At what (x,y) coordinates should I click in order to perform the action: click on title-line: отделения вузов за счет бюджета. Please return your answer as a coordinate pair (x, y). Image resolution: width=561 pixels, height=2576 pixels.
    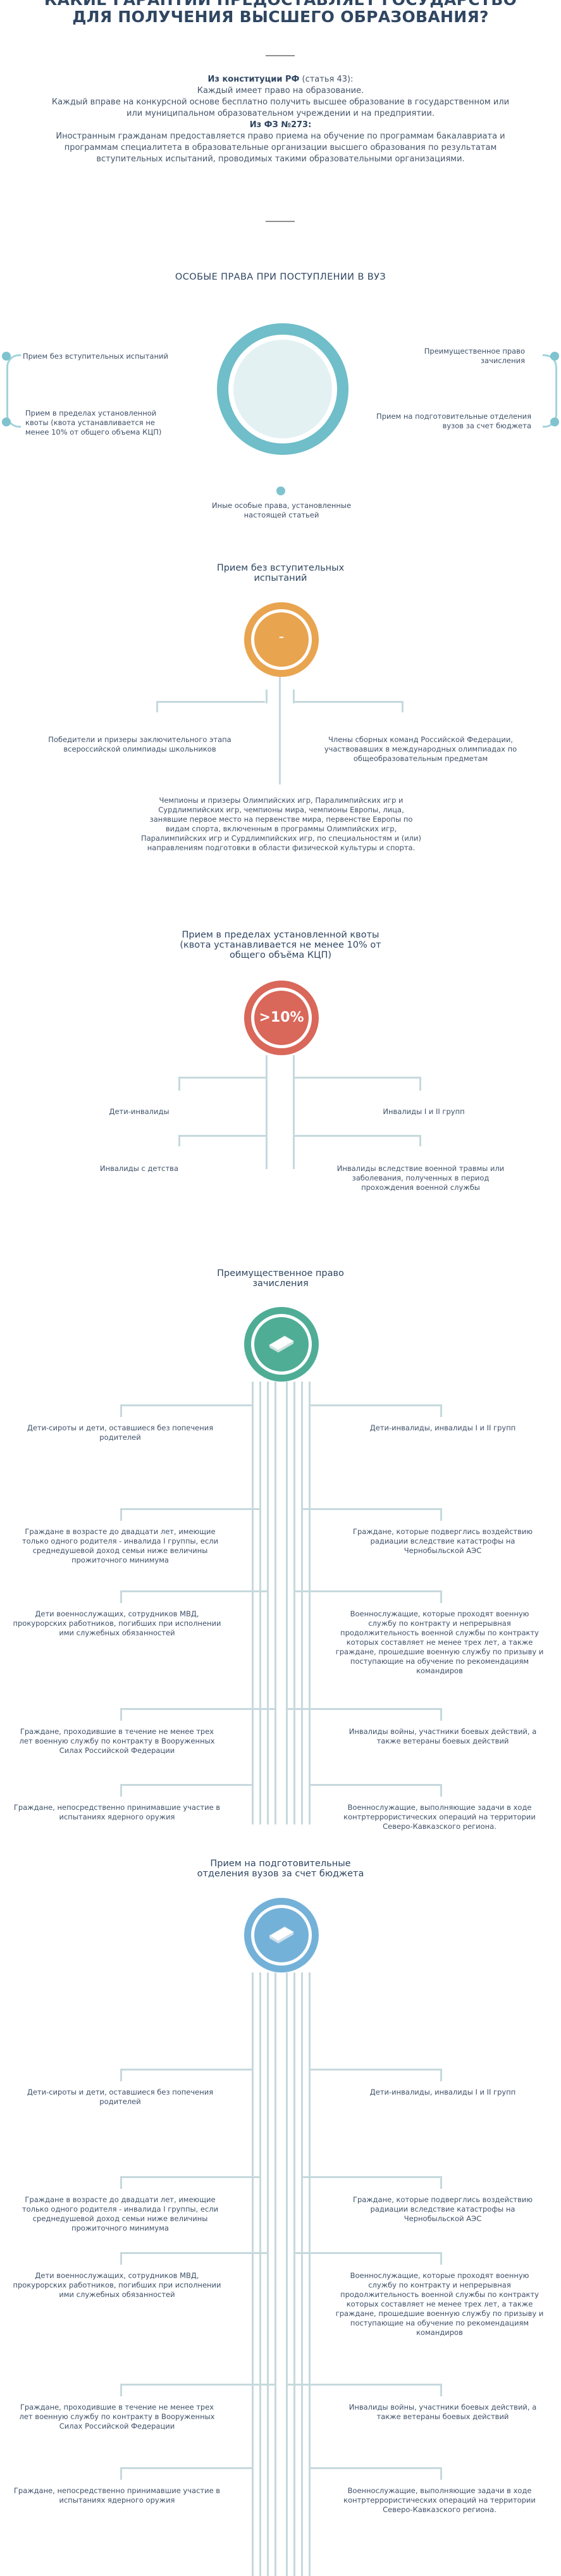
    Looking at the image, I should click on (280, 1874).